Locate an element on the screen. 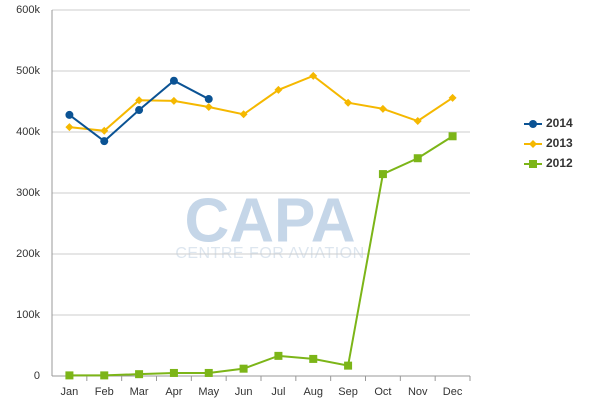  legend-label: 2014 is located at coordinates (559, 123).